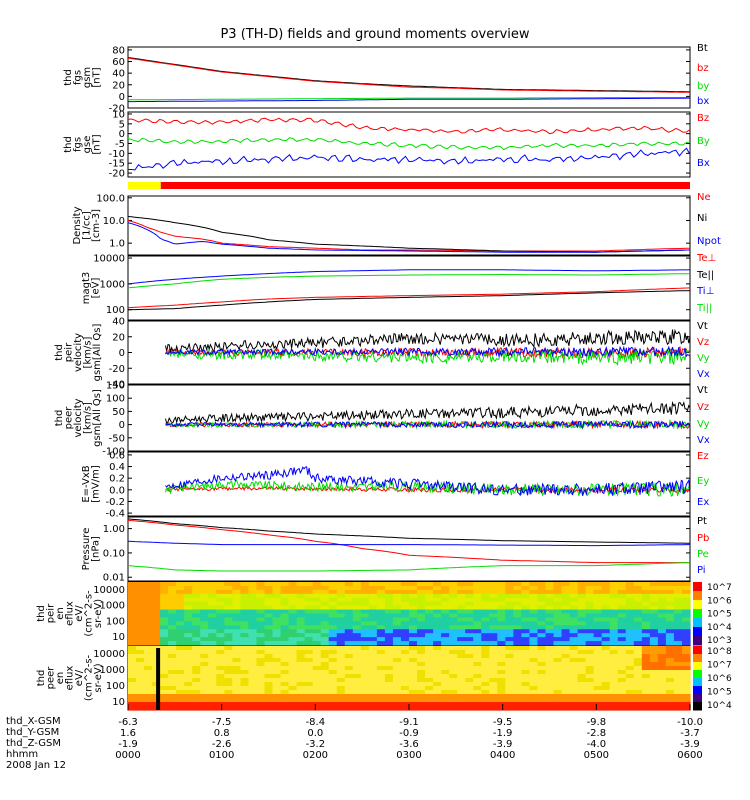 The height and width of the screenshot is (800, 750). Describe the element at coordinates (112, 284) in the screenshot. I see `y-tick-label: 1000` at that location.